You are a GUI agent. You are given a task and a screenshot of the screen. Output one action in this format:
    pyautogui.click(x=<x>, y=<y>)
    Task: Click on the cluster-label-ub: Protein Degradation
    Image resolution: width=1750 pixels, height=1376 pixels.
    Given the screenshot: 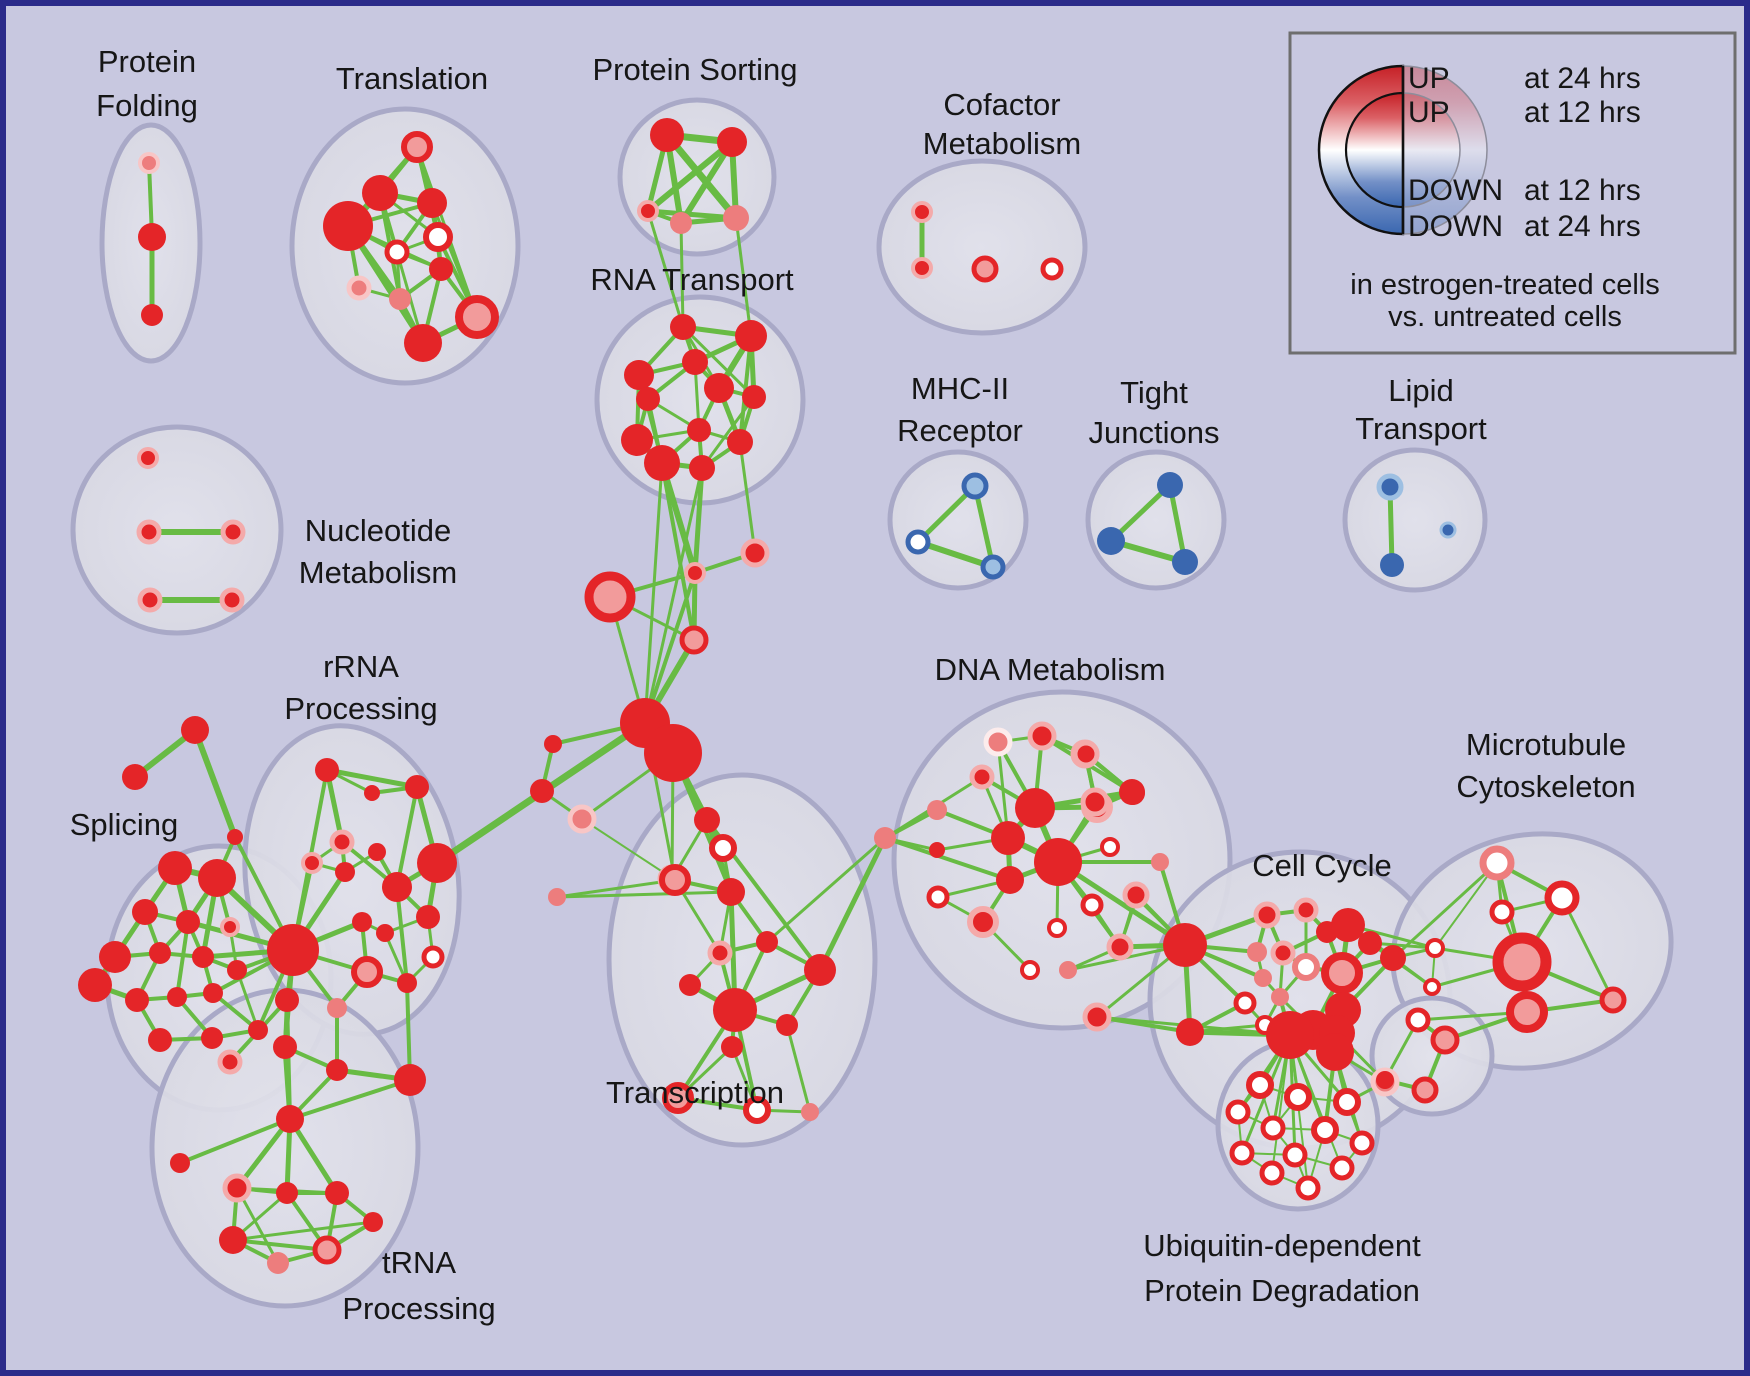 What is the action you would take?
    pyautogui.click(x=1282, y=1290)
    